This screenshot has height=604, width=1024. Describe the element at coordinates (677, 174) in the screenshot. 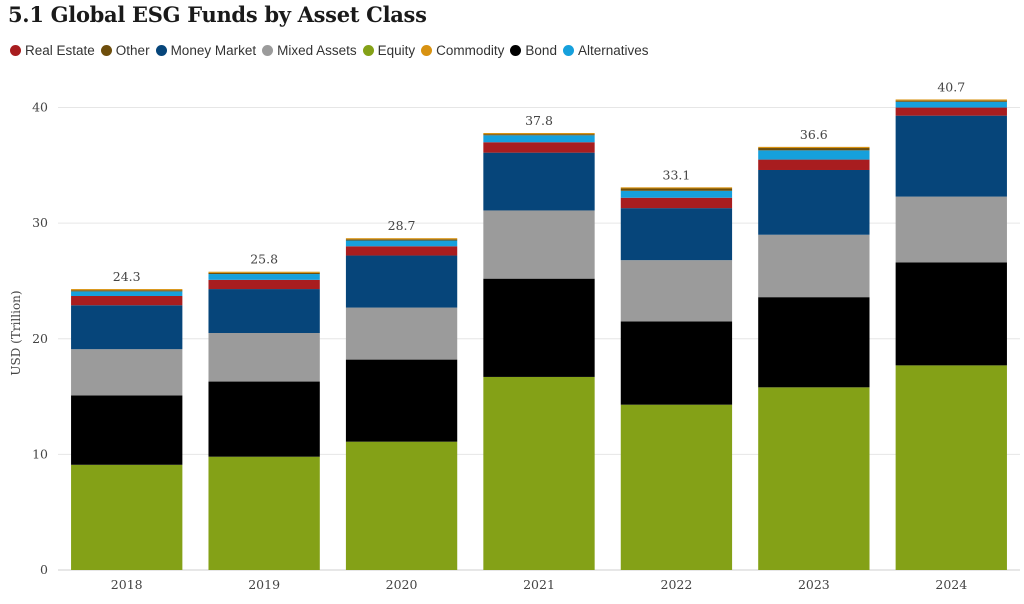

I see `bar-total-label: 33.1` at that location.